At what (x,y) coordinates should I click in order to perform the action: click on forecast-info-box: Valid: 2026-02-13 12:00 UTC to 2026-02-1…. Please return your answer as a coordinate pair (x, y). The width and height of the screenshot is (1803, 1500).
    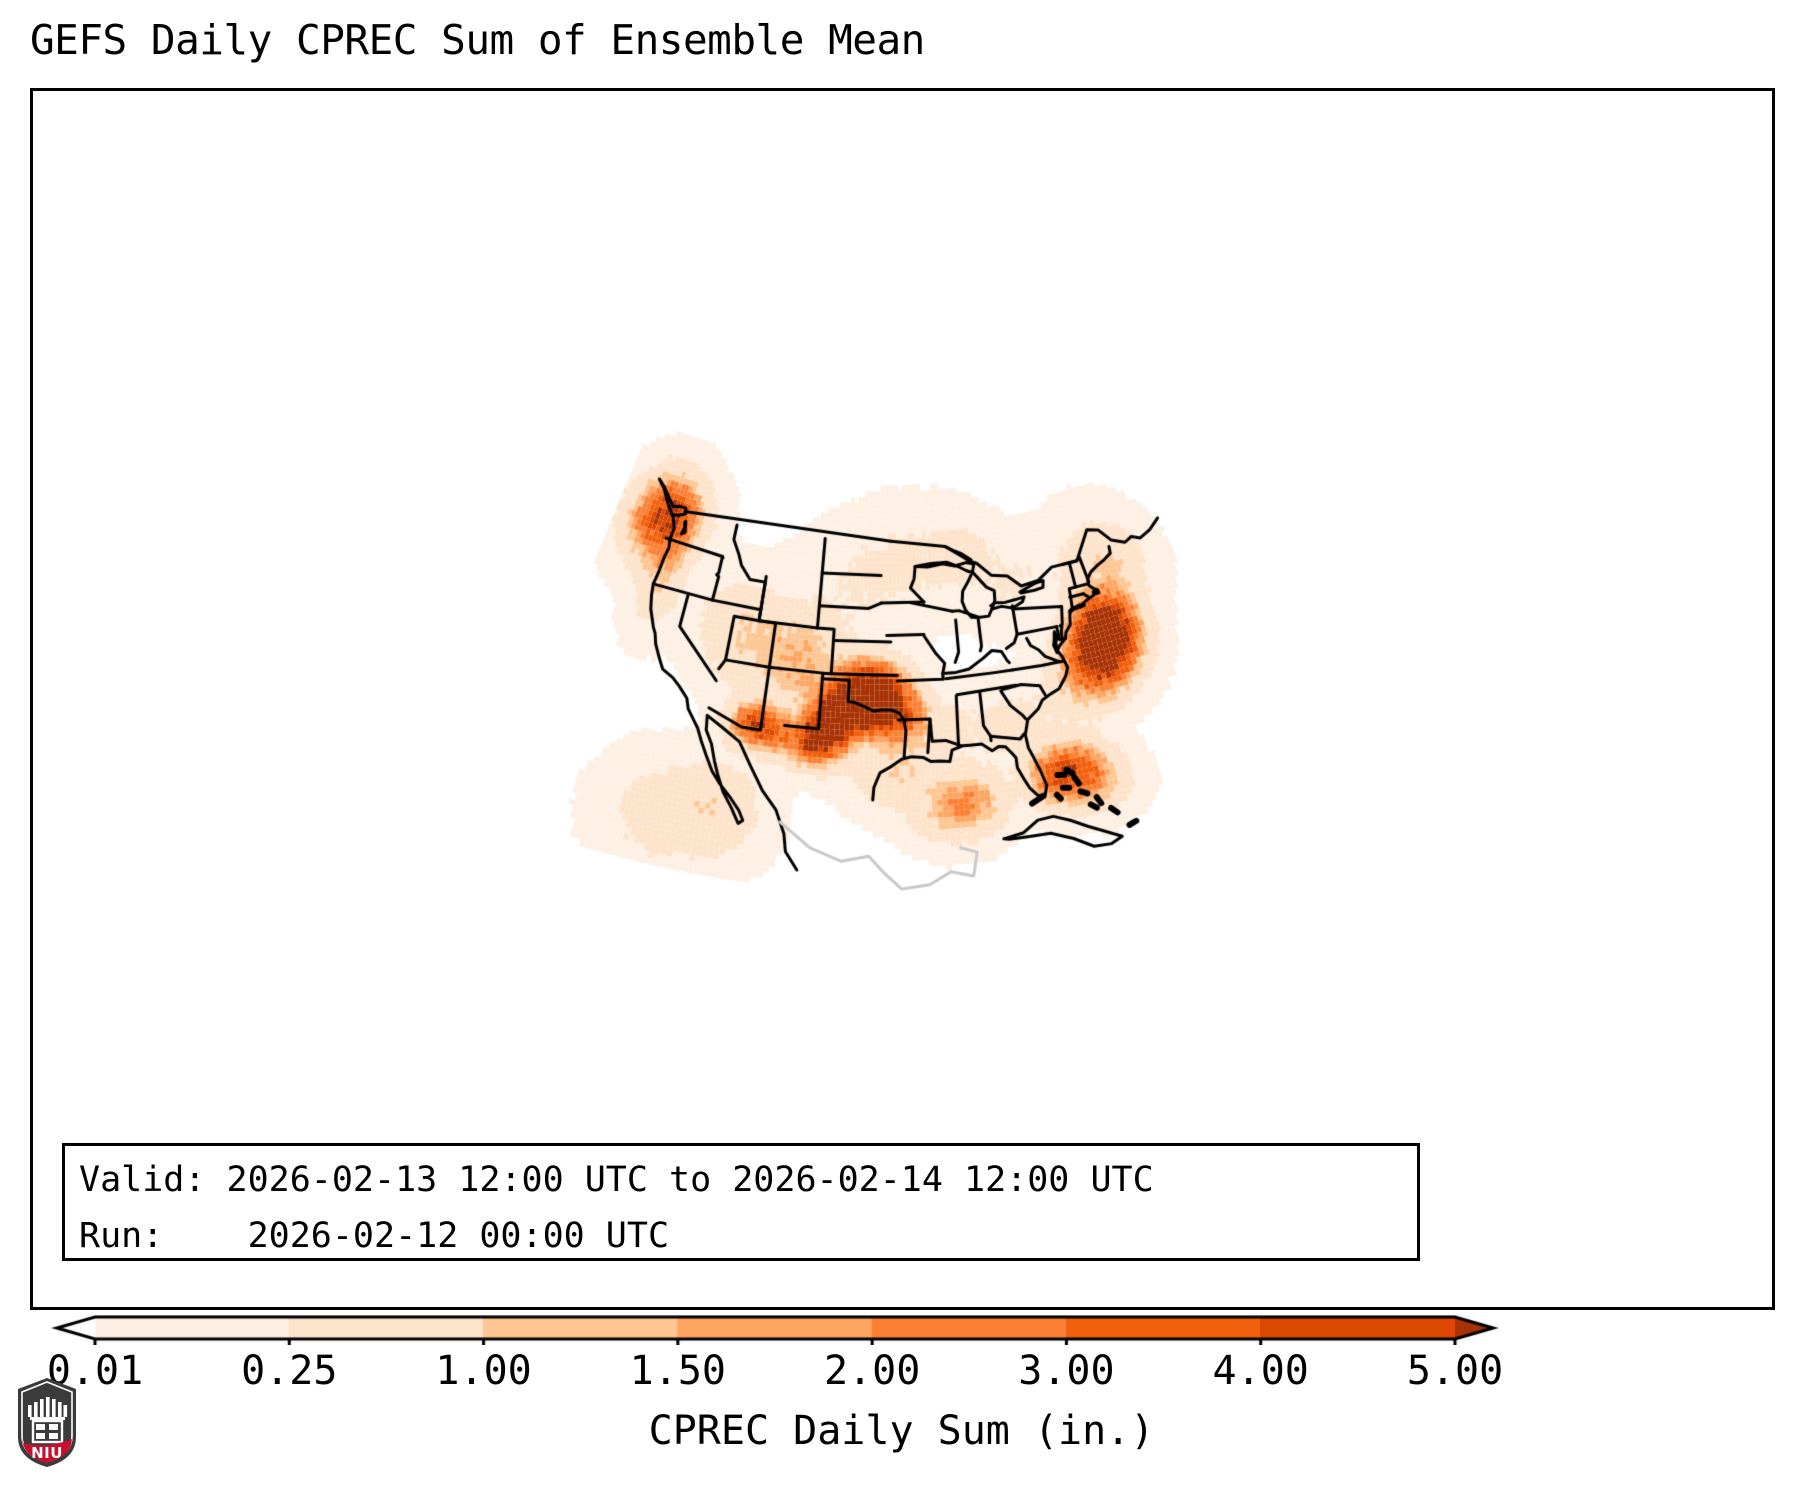
    Looking at the image, I should click on (741, 1202).